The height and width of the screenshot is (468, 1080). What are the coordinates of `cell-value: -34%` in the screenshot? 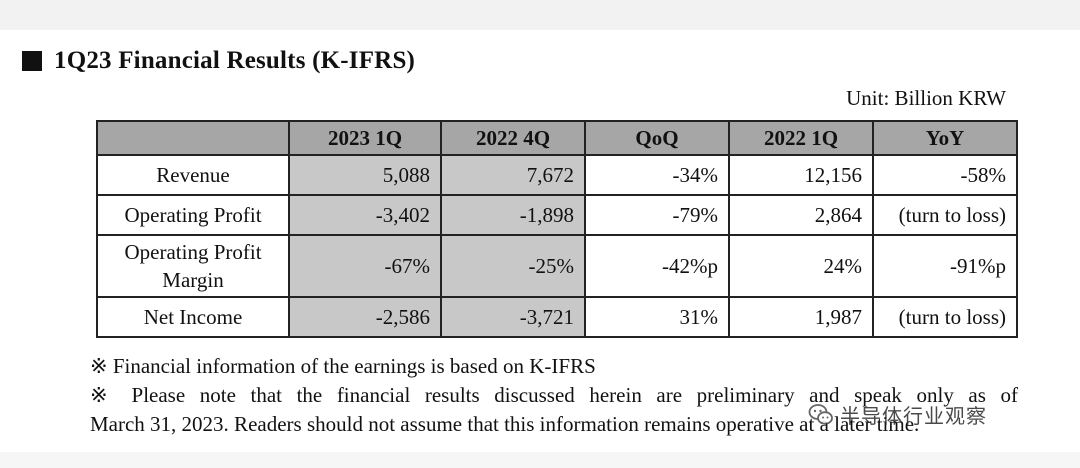 It's located at (657, 175).